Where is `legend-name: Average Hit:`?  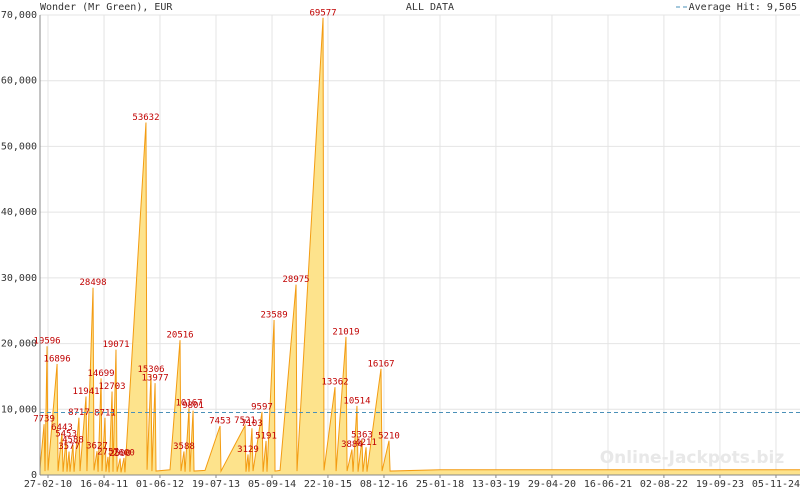
legend-name: Average Hit: is located at coordinates (725, 7).